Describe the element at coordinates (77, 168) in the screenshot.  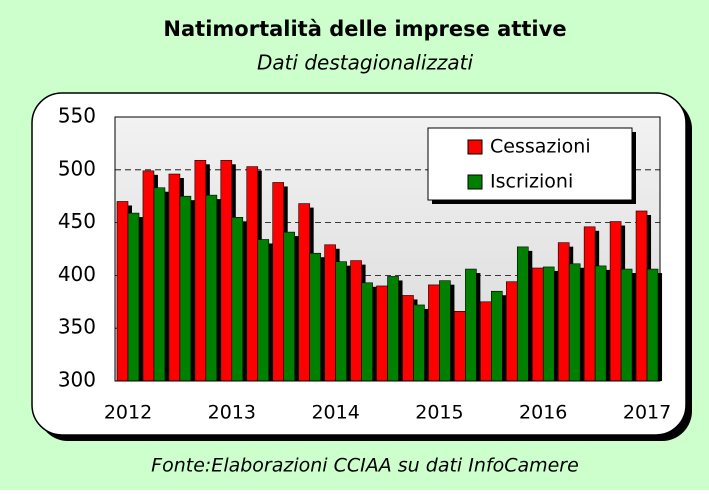
I see `y-tick-label: 500` at that location.